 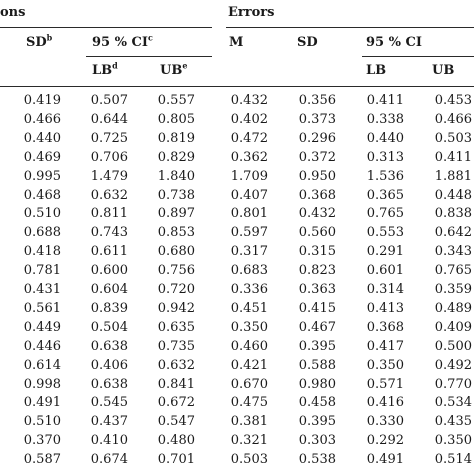 What do you see at coordinates (176, 327) in the screenshot?
I see `cell-ub: 0.635` at bounding box center [176, 327].